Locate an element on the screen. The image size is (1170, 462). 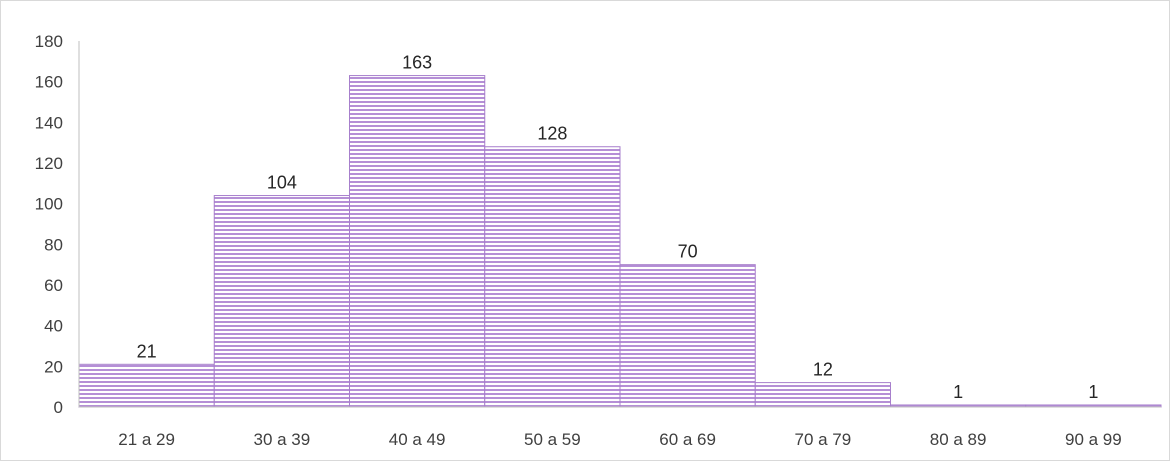
x-tick-label: 90 a 99 is located at coordinates (1093, 439).